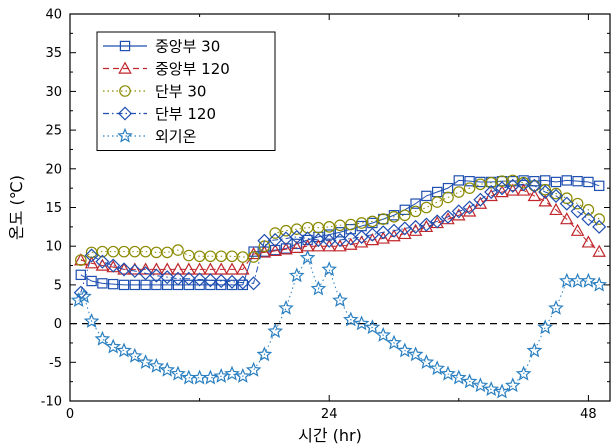 The image size is (616, 445). Describe the element at coordinates (53, 92) in the screenshot. I see `y-tick-label: 30` at that location.